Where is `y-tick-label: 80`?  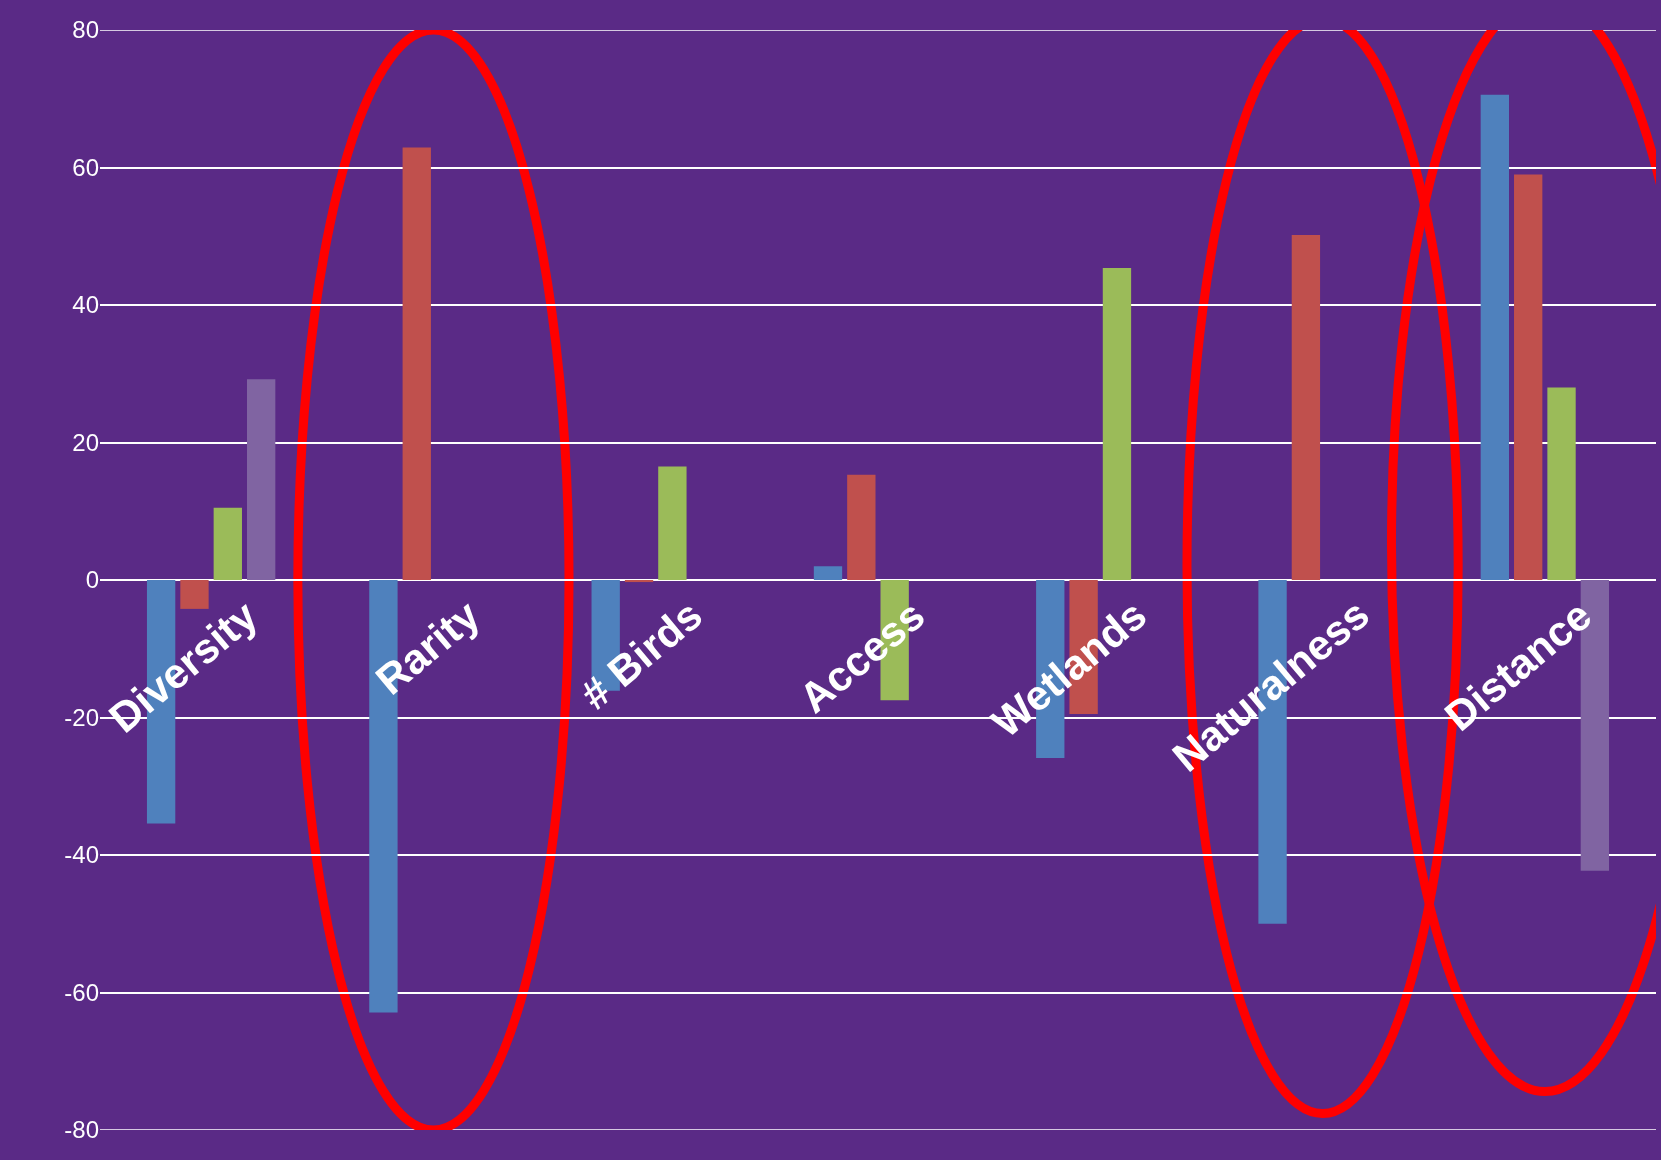 y-tick-label: 80 is located at coordinates (85, 30).